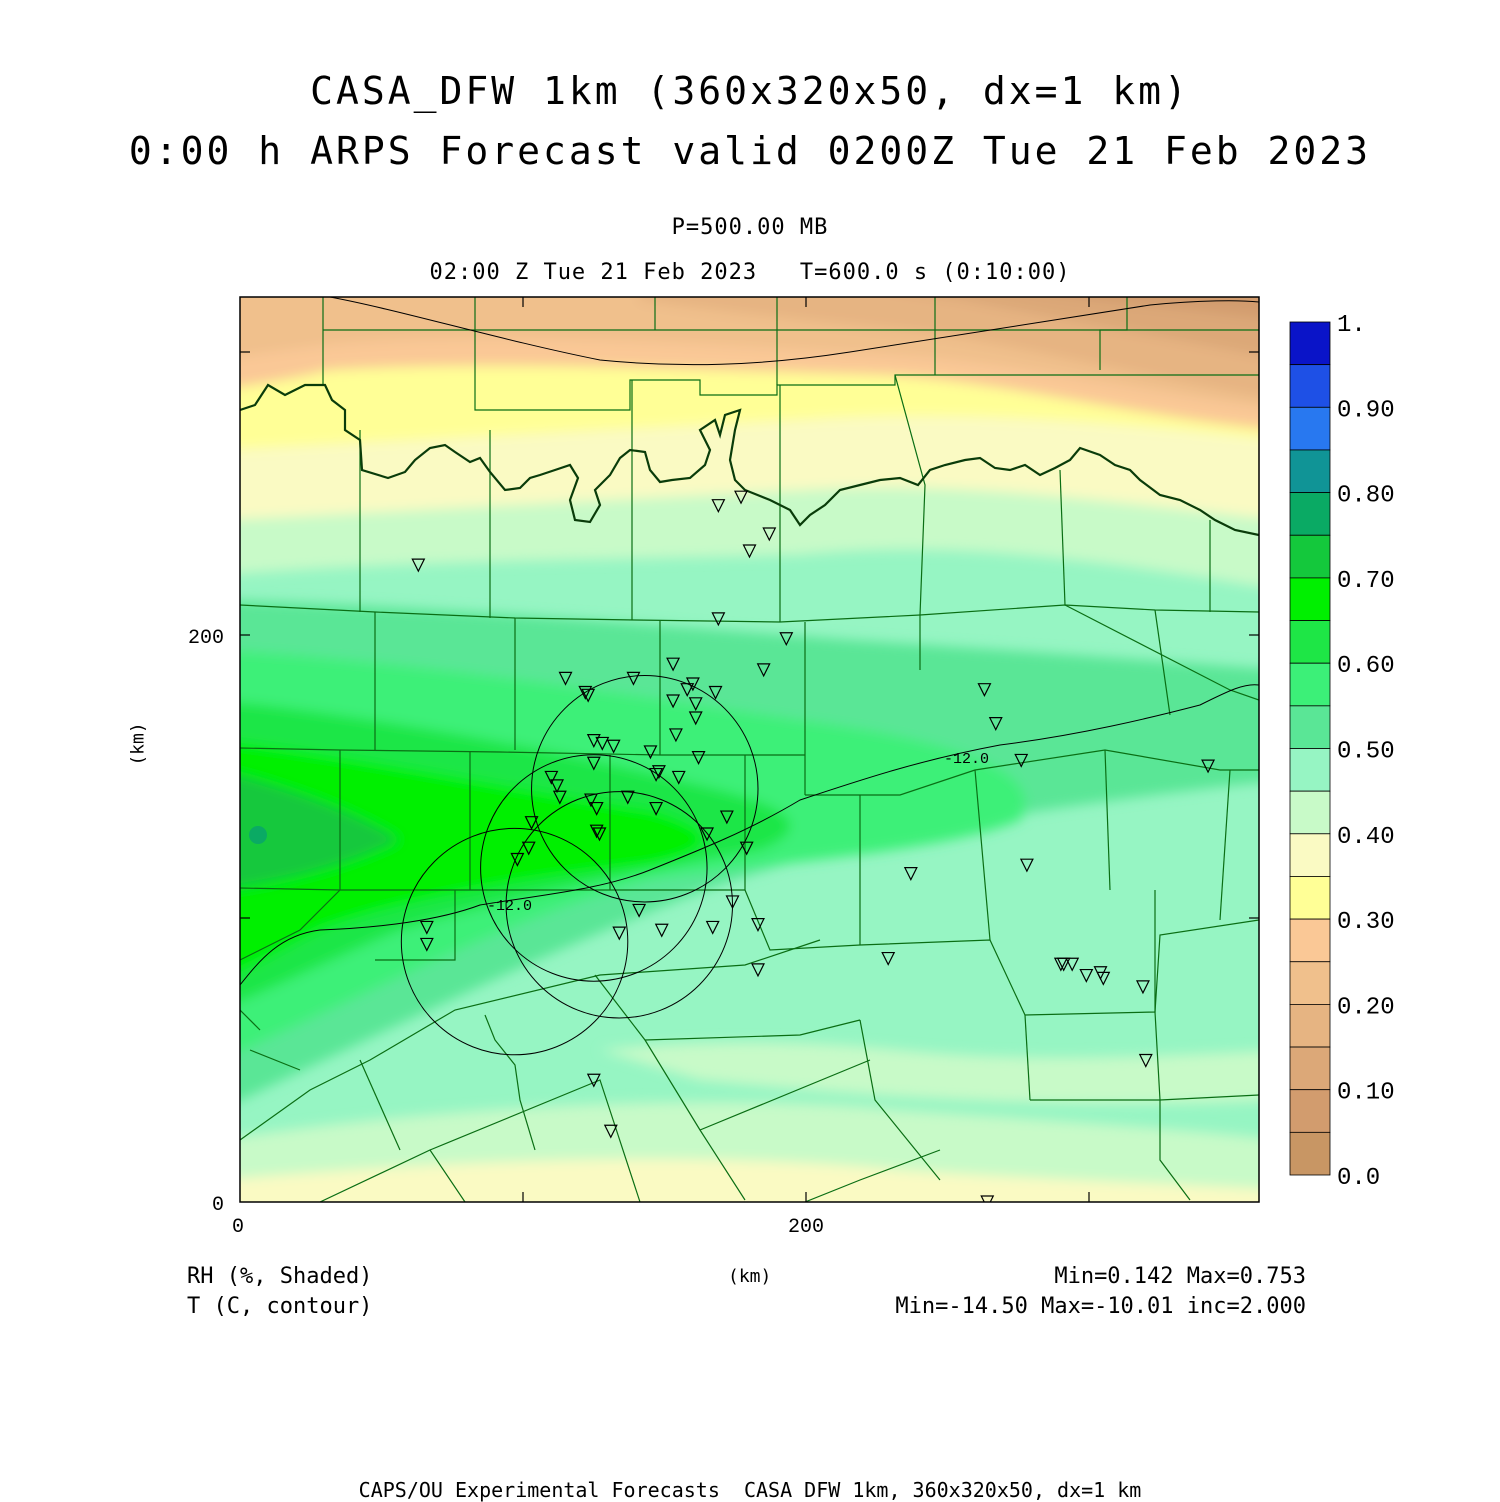 The image size is (1500, 1502). Describe the element at coordinates (206, 638) in the screenshot. I see `y-tick-200: 200` at that location.